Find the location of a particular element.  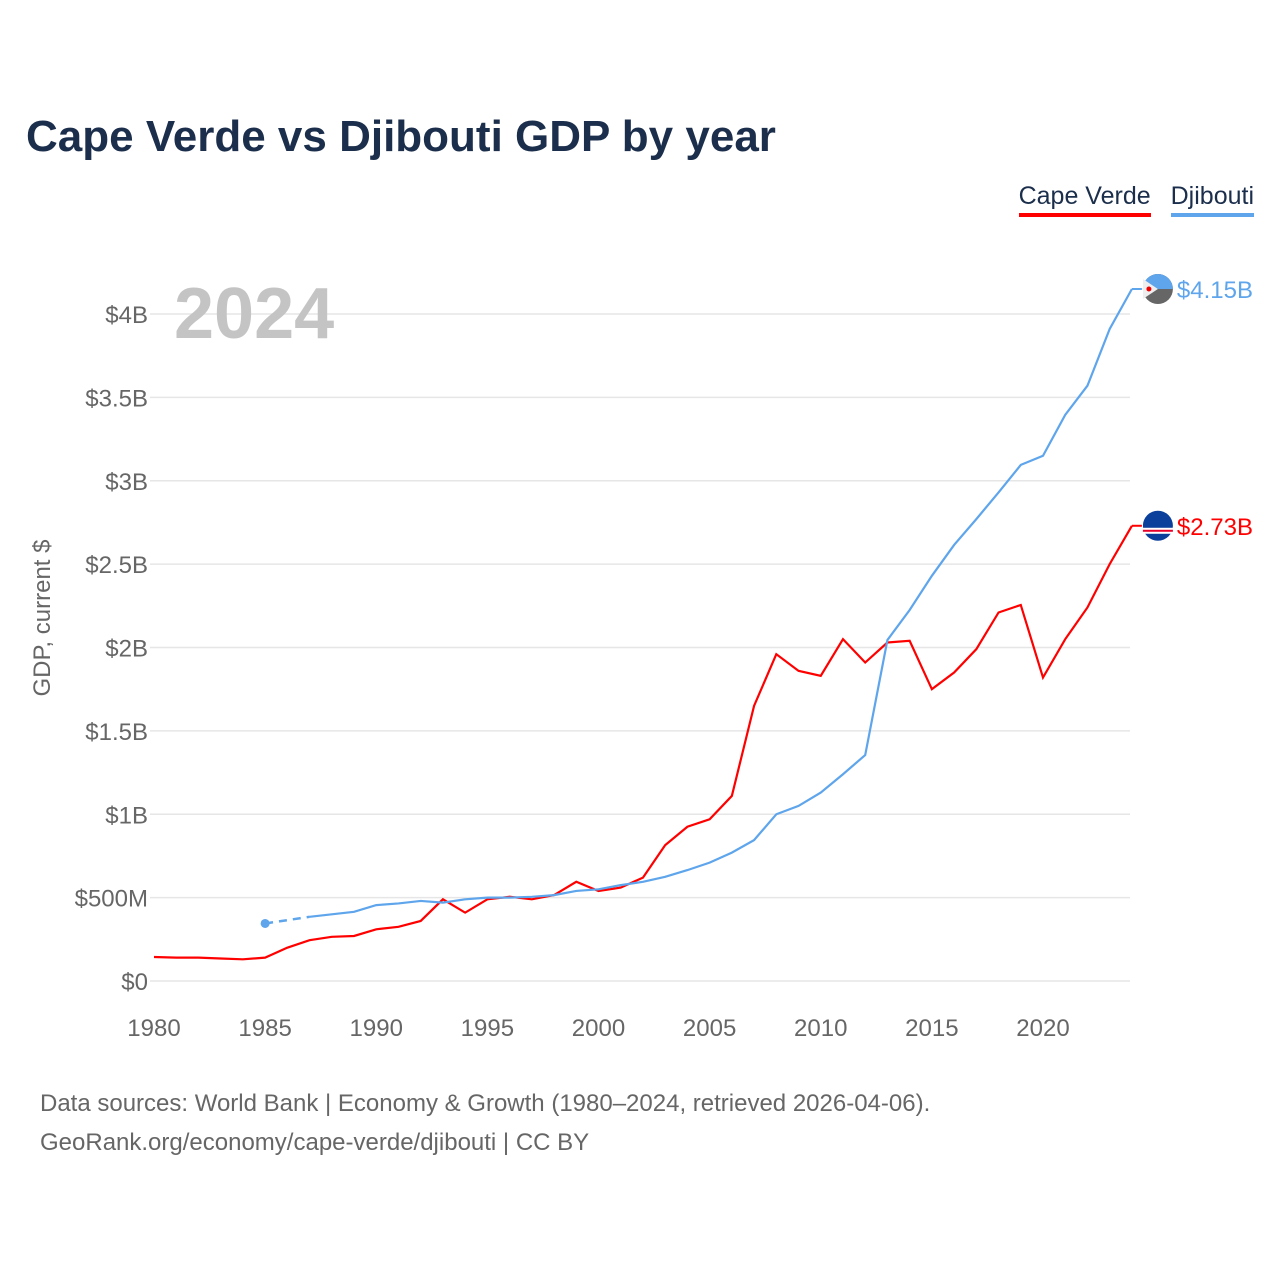

x-tick-label: 2015 is located at coordinates (931, 1028).